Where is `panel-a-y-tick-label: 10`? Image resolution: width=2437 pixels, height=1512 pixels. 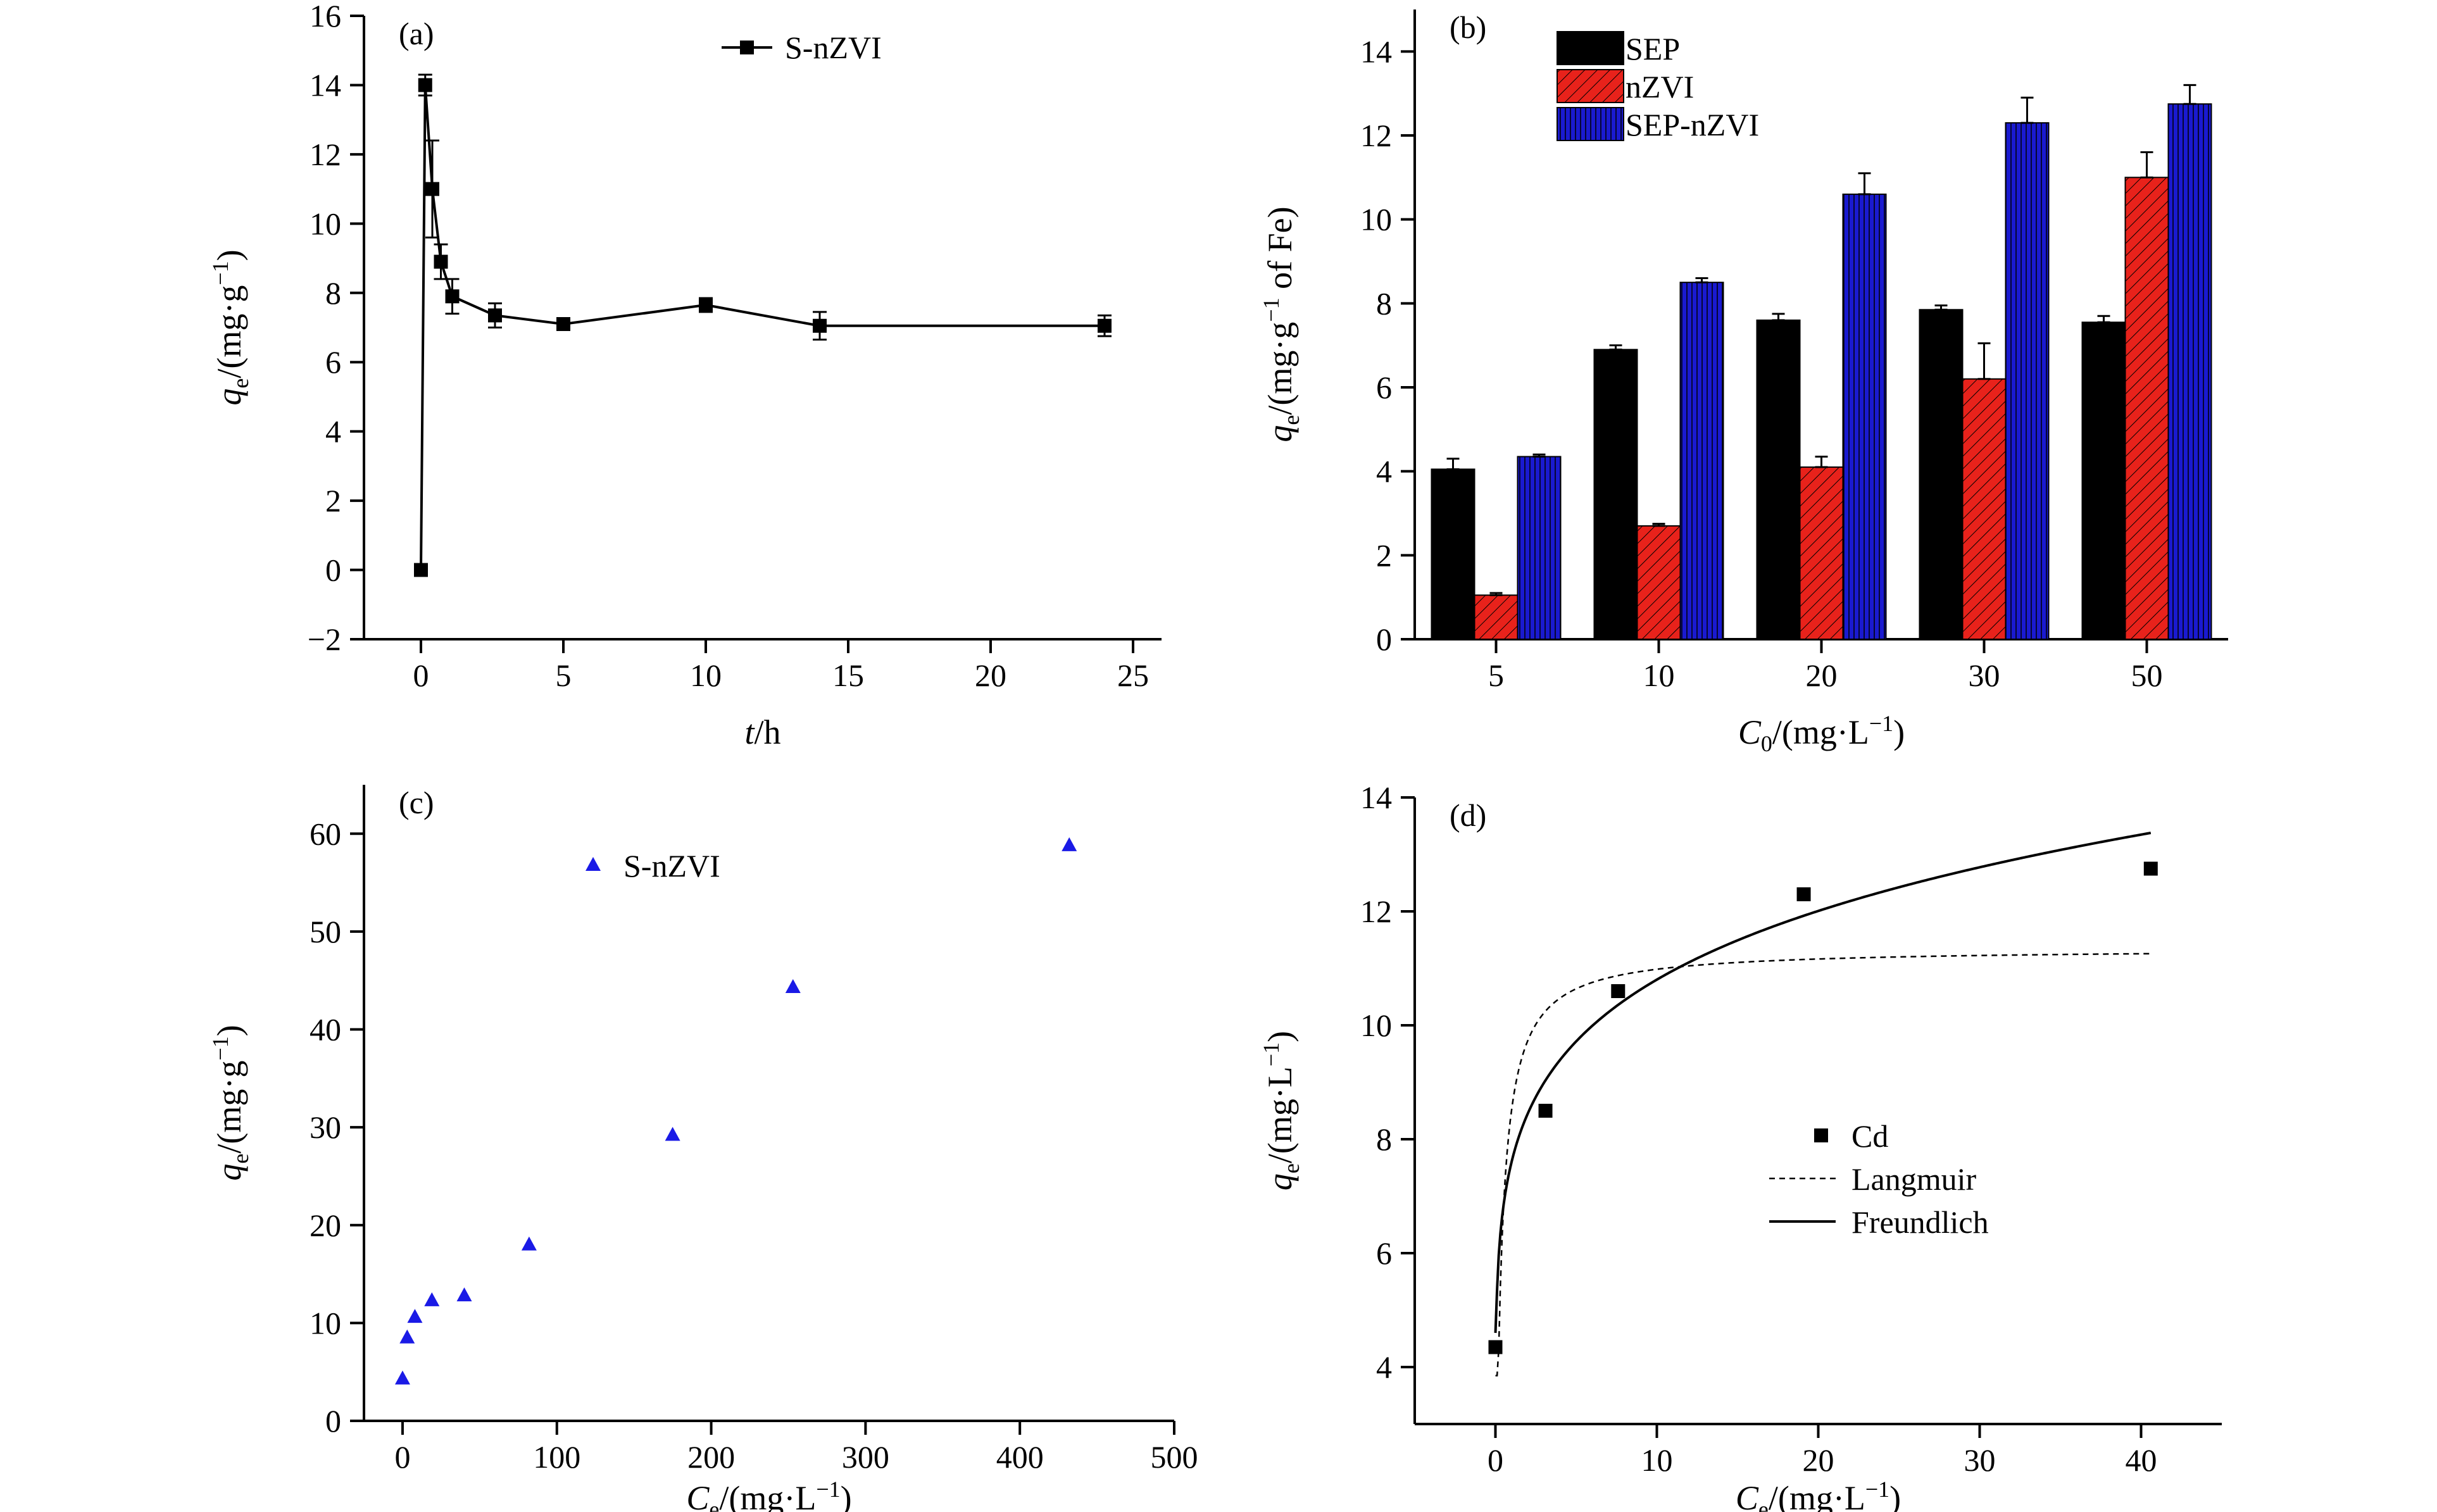
panel-a-y-tick-label: 10 is located at coordinates (325, 223).